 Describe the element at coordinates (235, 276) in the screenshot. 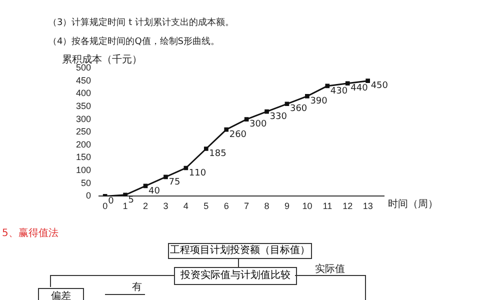

I see `text: 投资实际值与计划值比较` at that location.